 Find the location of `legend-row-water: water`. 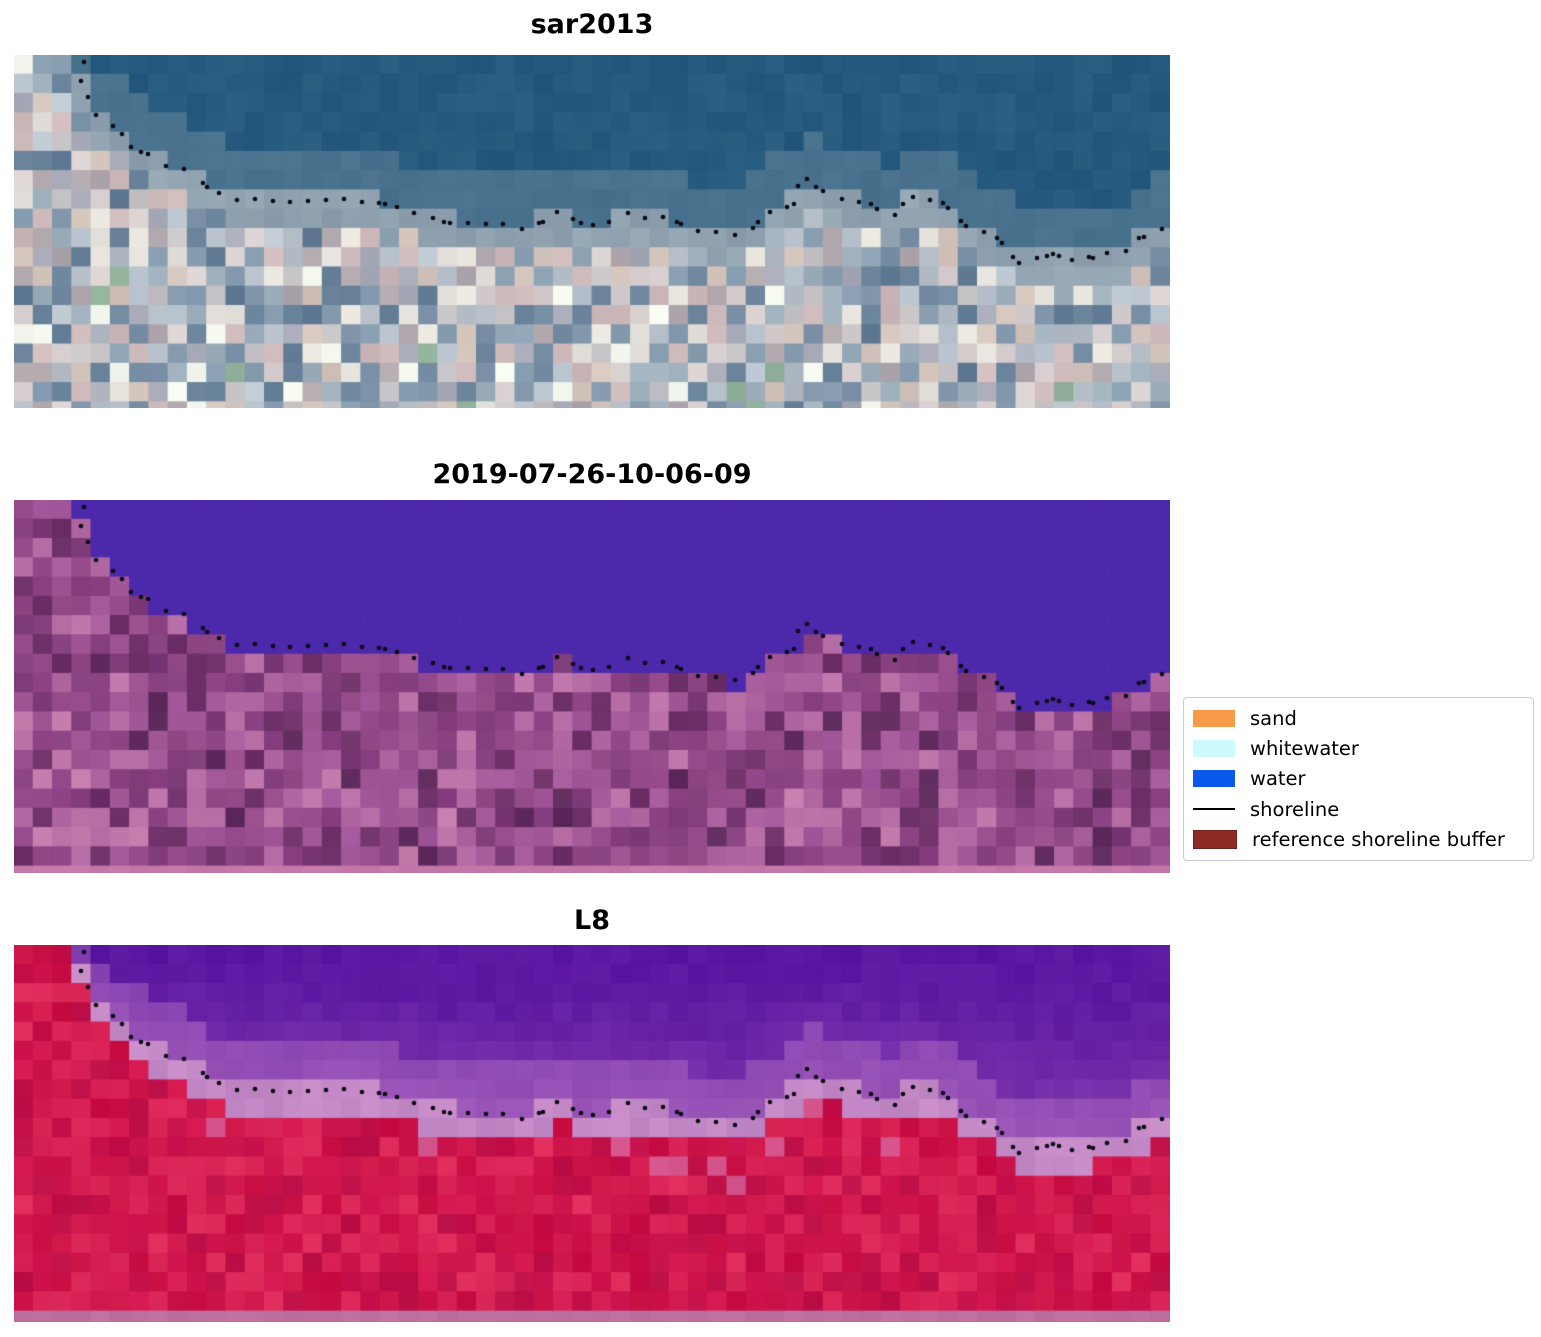

legend-row-water: water is located at coordinates (1358, 779).